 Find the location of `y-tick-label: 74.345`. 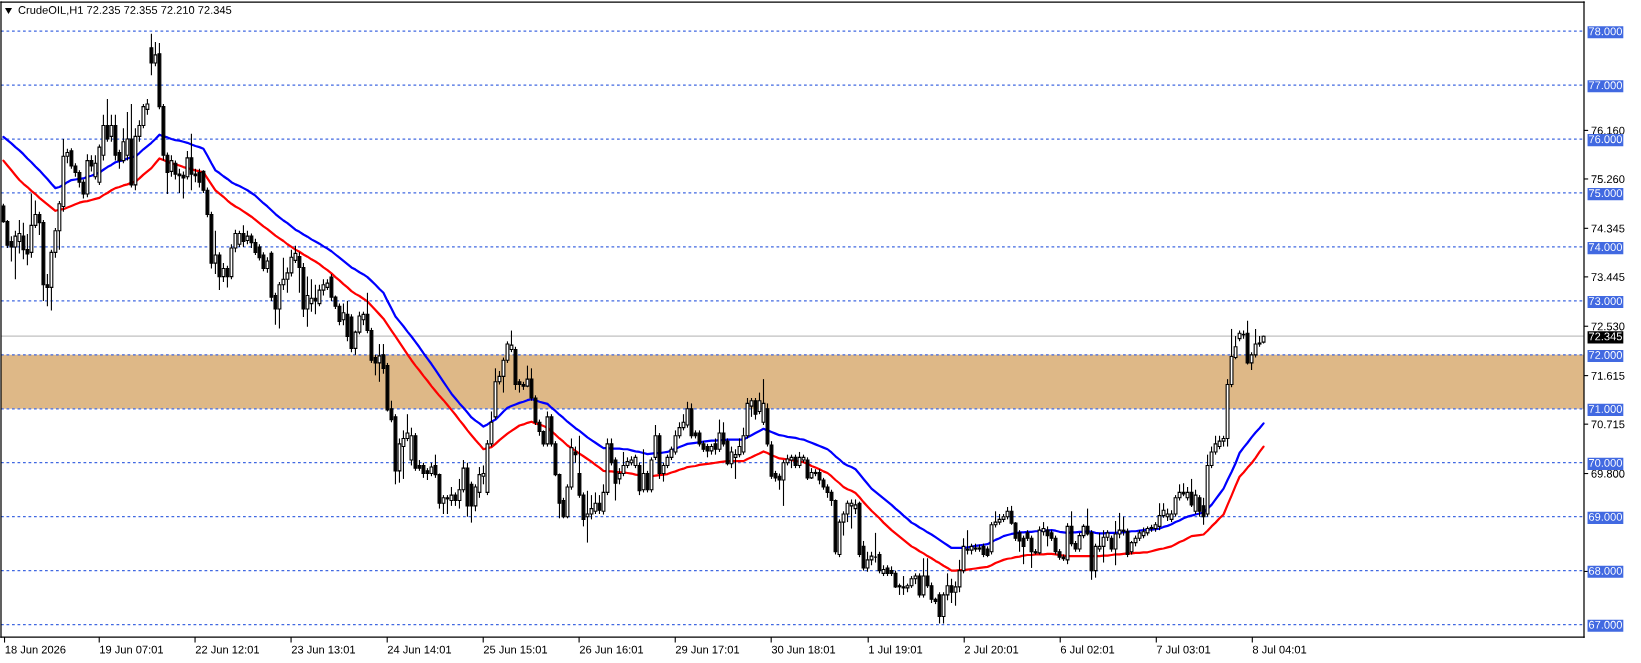

y-tick-label: 74.345 is located at coordinates (1608, 228).